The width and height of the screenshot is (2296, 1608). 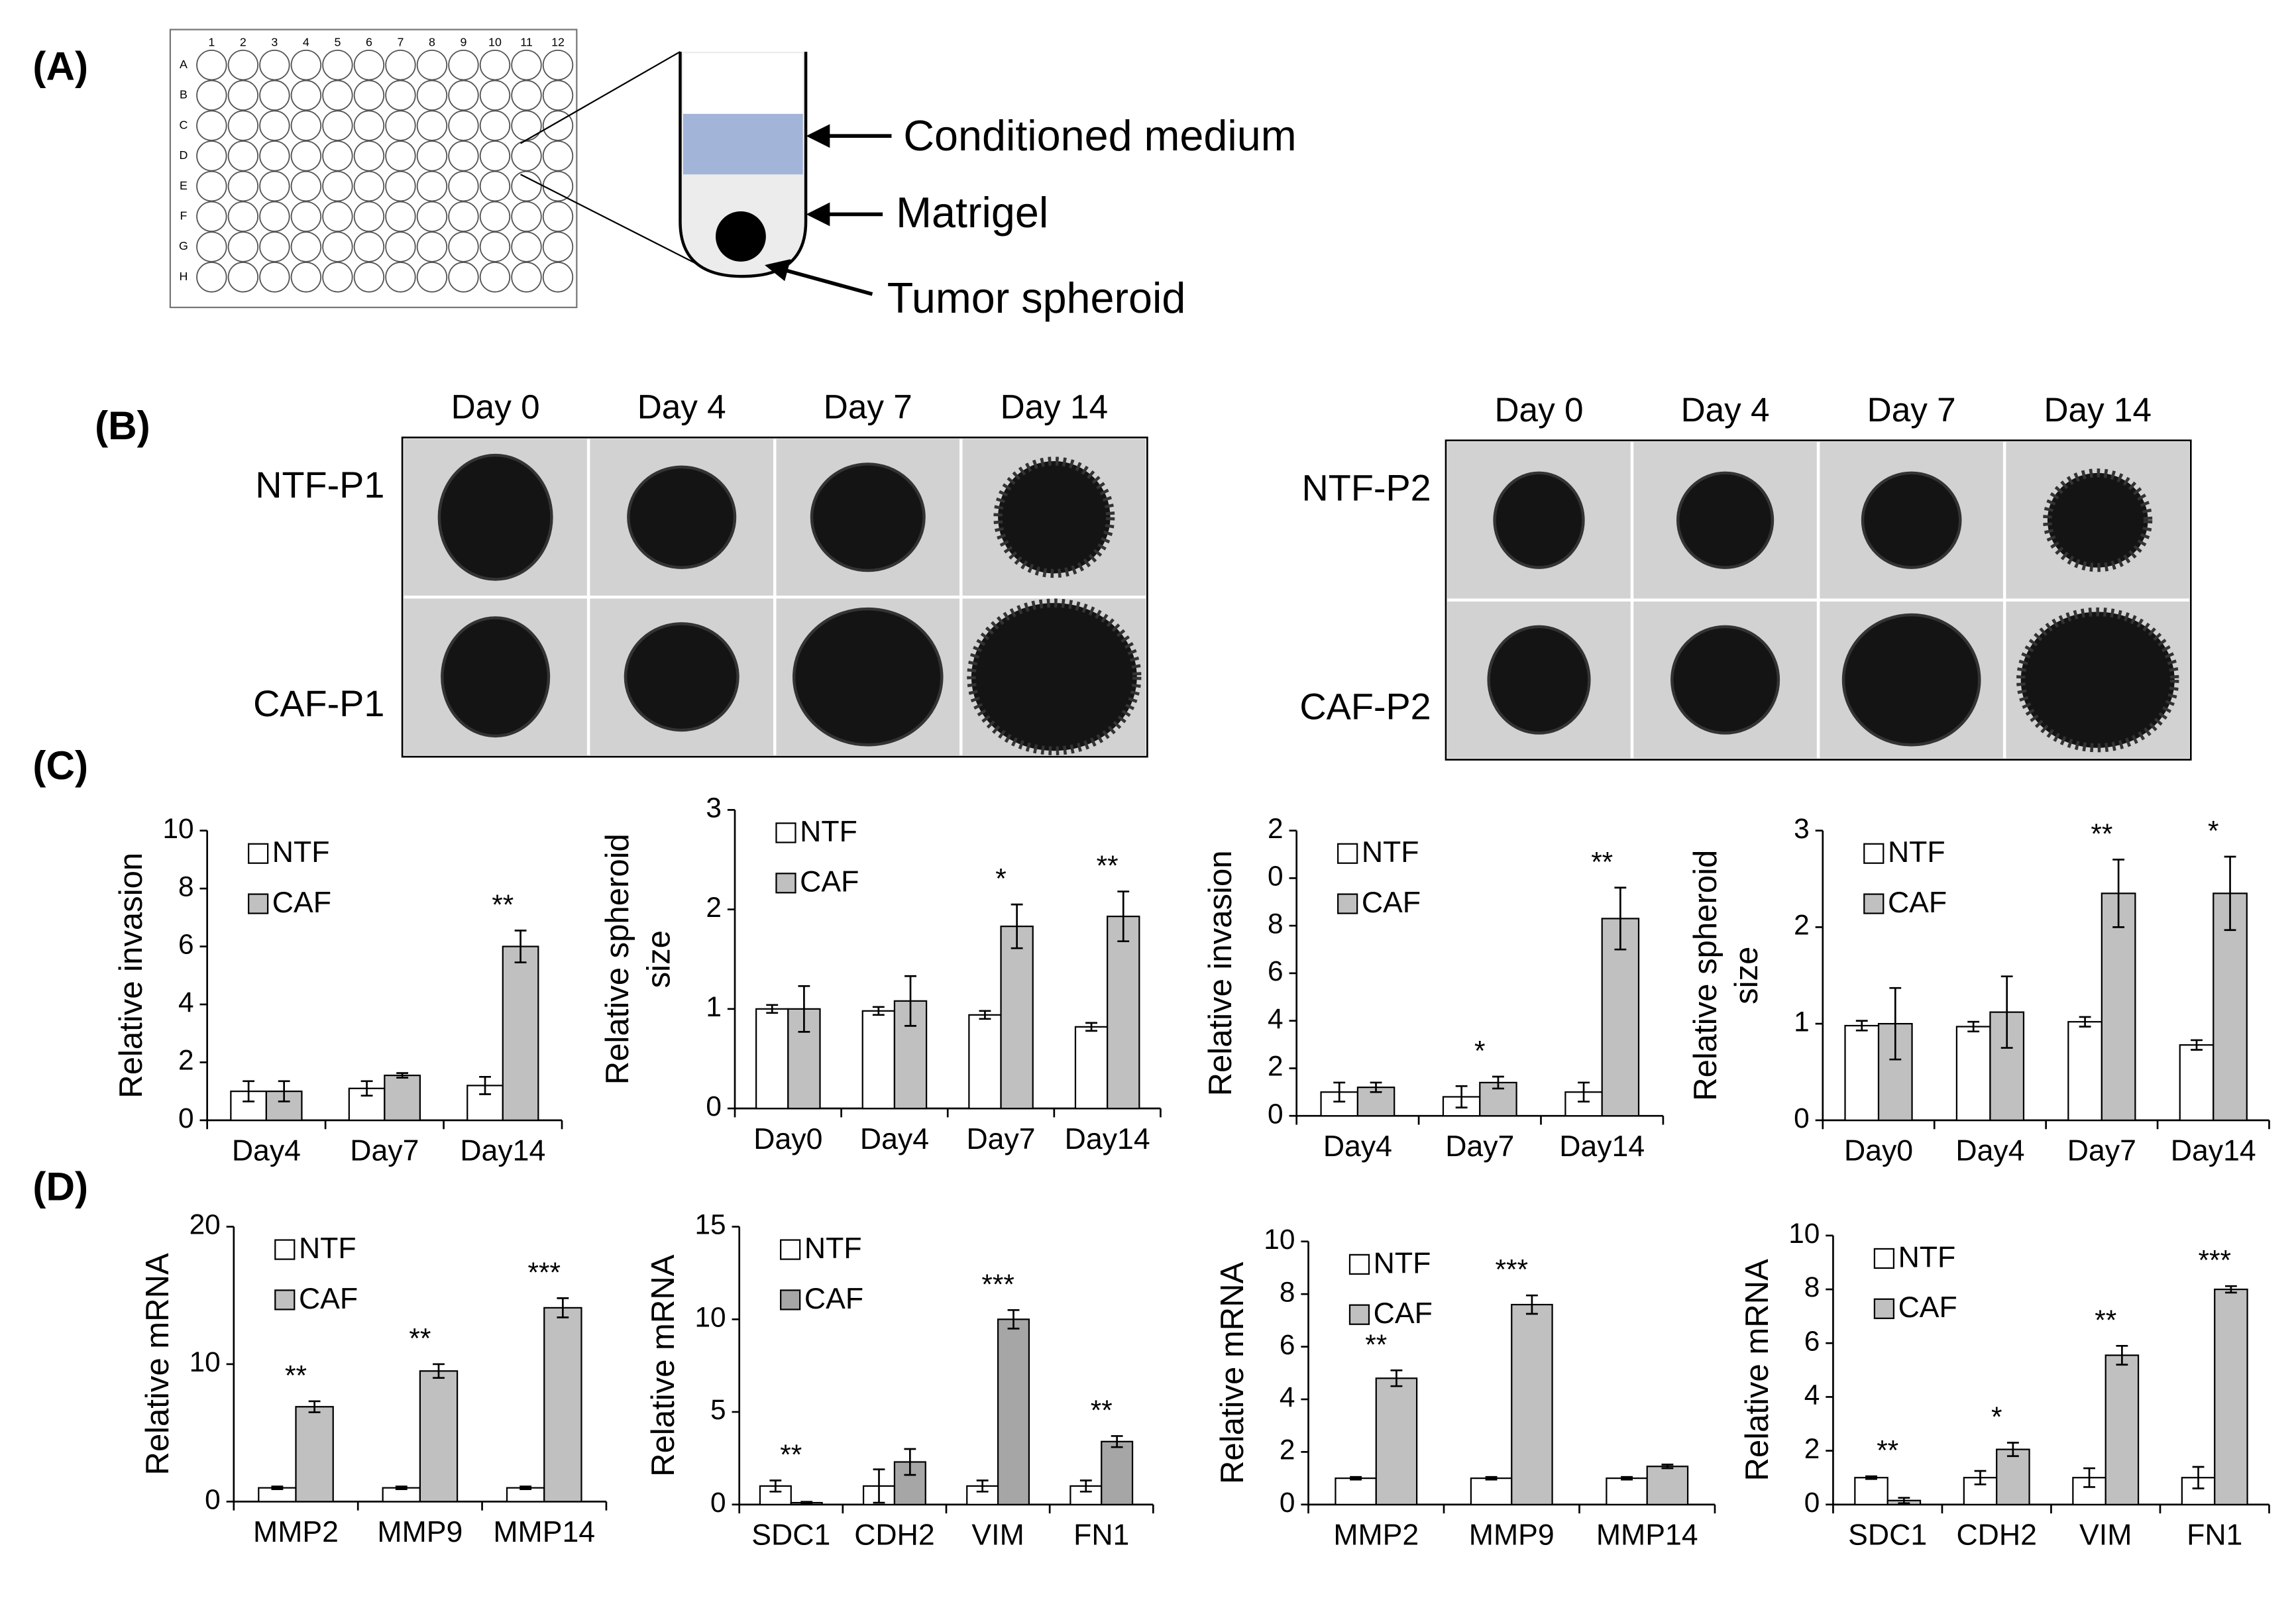 What do you see at coordinates (790, 1535) in the screenshot?
I see `x-tick-label: SDC1` at bounding box center [790, 1535].